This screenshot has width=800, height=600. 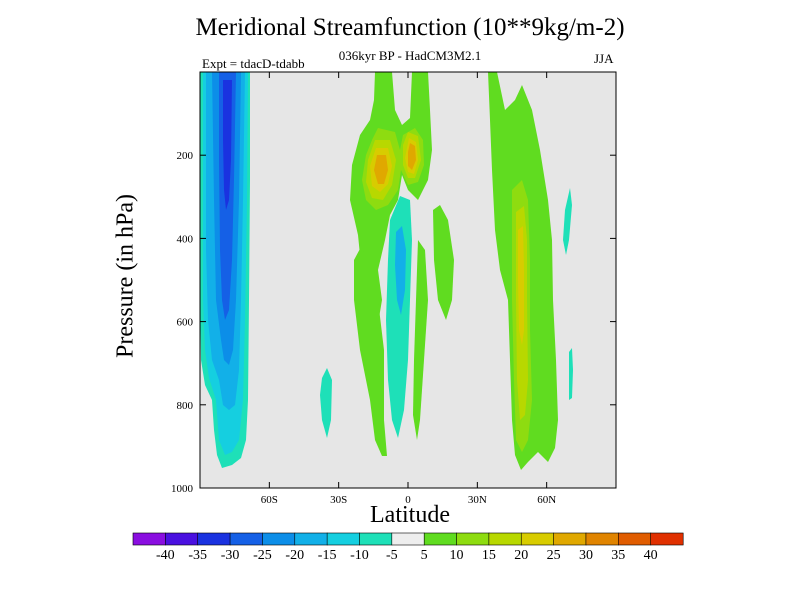 I want to click on chart-title: Meridional Streamfunction (10**9kg/m-2), so click(x=410, y=27).